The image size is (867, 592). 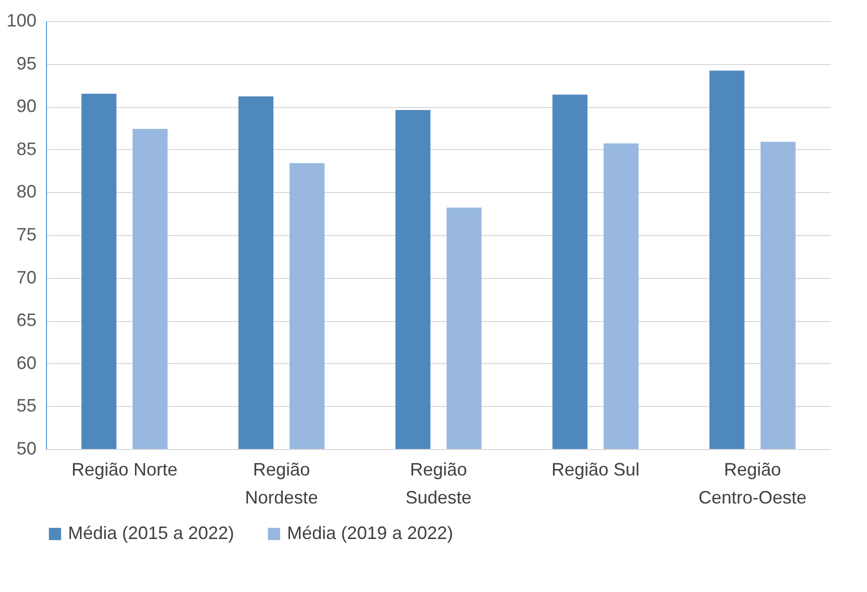 I want to click on y-tick-label: 100, so click(x=21, y=20).